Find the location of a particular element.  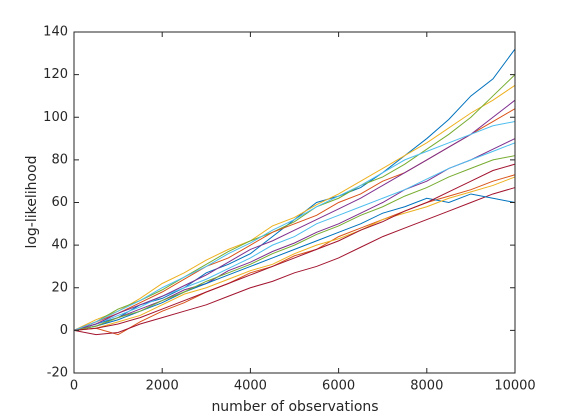

x-axis-label: number of observations is located at coordinates (294, 407).